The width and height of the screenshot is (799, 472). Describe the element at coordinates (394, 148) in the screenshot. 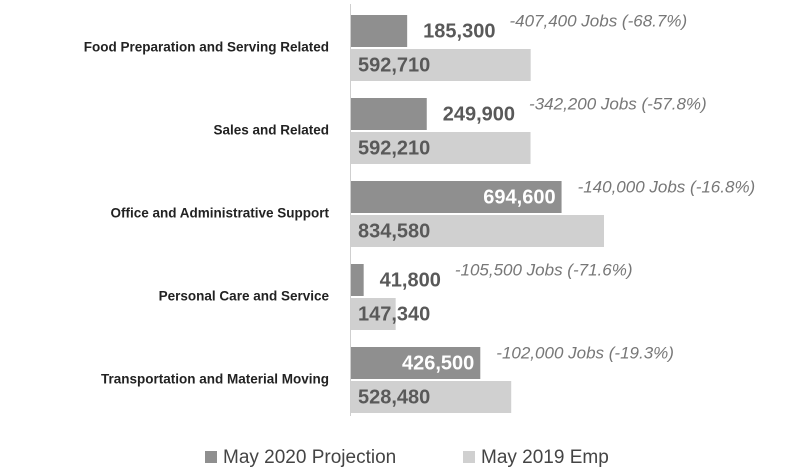

I see `value-label: 592,210` at that location.